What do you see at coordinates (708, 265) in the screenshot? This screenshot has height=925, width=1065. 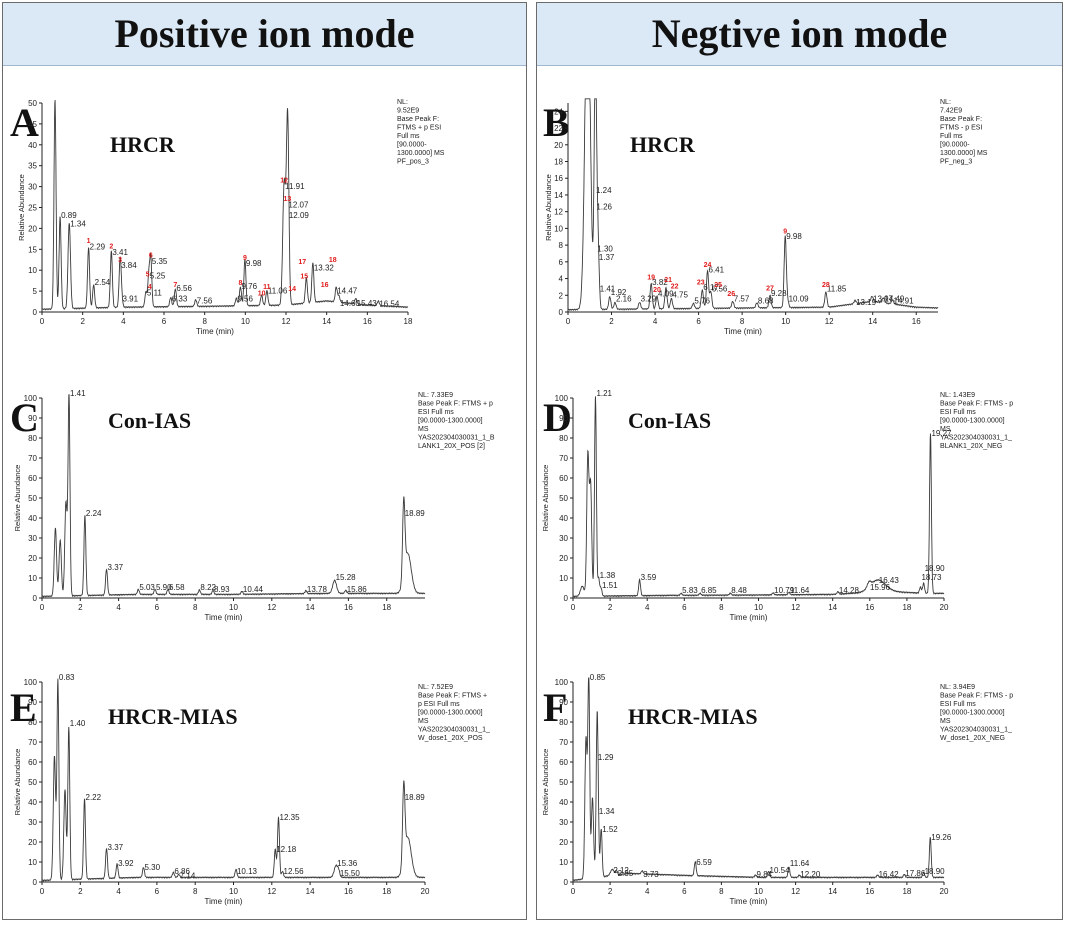 I see `compound-number: 24` at bounding box center [708, 265].